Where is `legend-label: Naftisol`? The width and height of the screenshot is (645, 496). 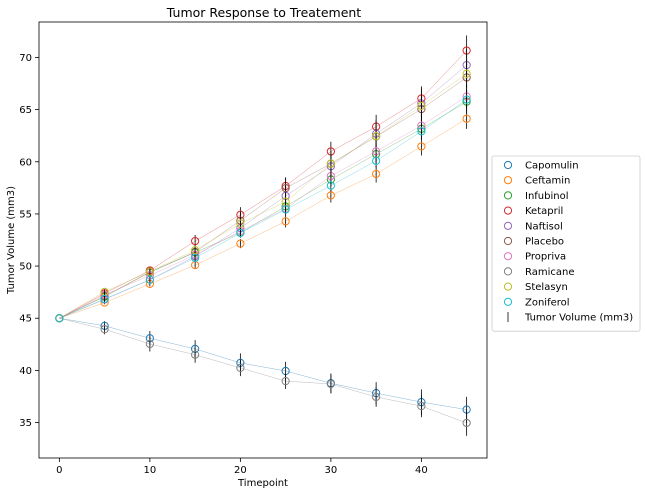
legend-label: Naftisol is located at coordinates (544, 226).